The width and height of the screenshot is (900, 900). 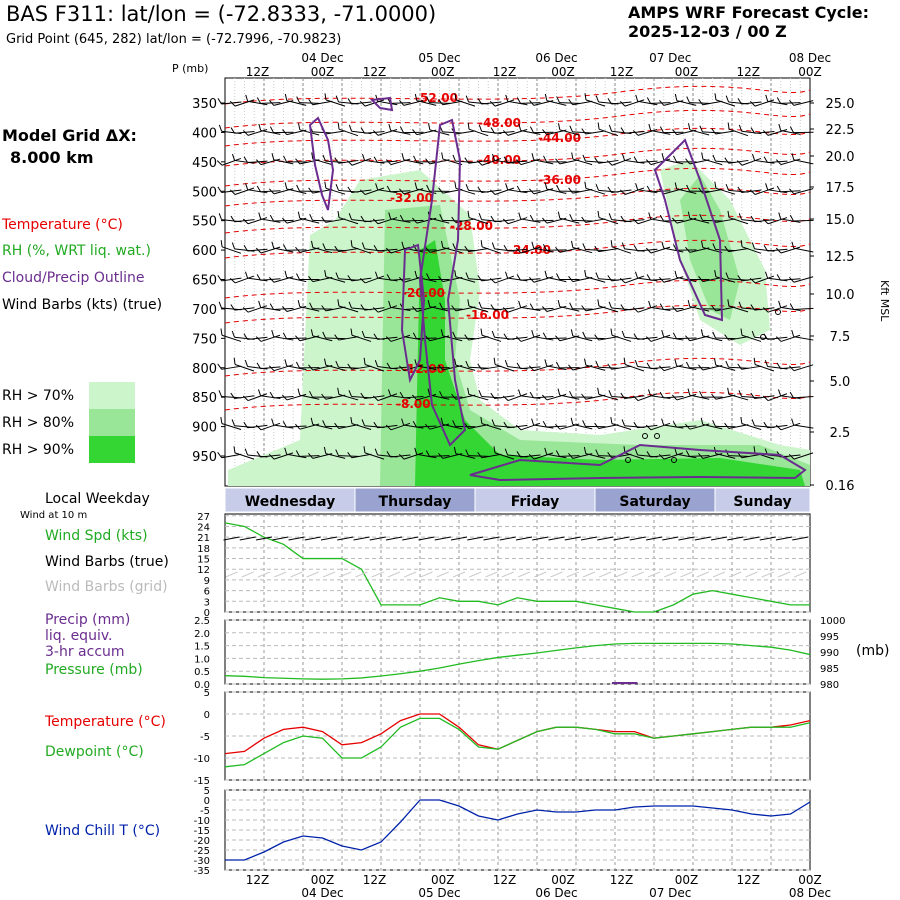 I want to click on page-title: BAS F311: lat/lon = (-72.8333, -71.0000), so click(x=221, y=14).